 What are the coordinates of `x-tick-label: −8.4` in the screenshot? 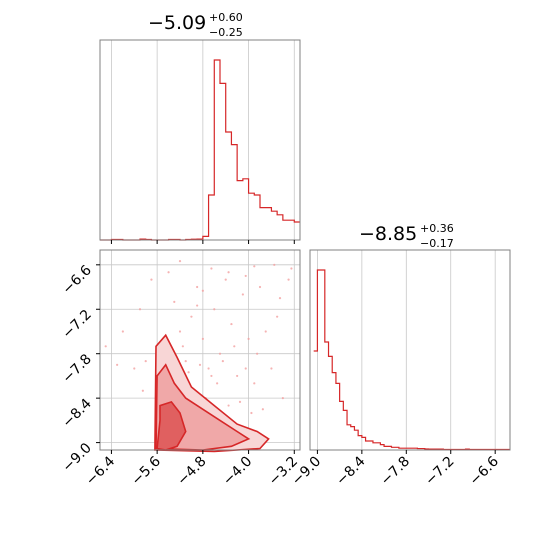 It's located at (350, 470).